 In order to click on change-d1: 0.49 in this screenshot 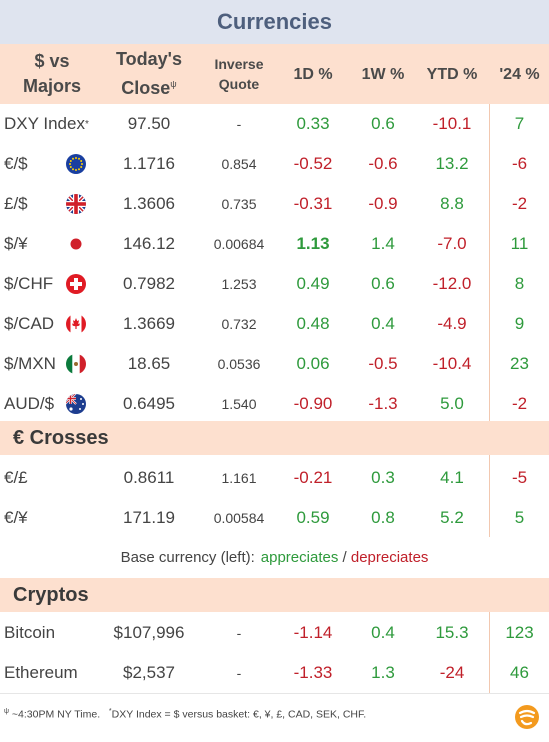, I will do `click(313, 283)`.